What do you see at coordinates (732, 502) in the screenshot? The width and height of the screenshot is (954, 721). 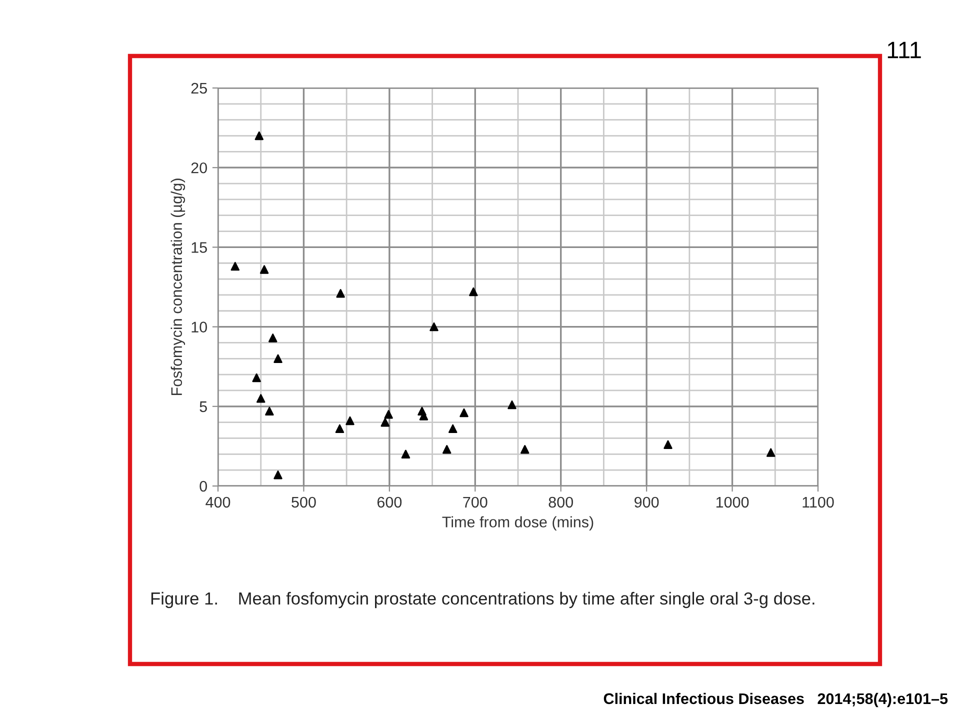 I see `x-tick-label: 1000` at bounding box center [732, 502].